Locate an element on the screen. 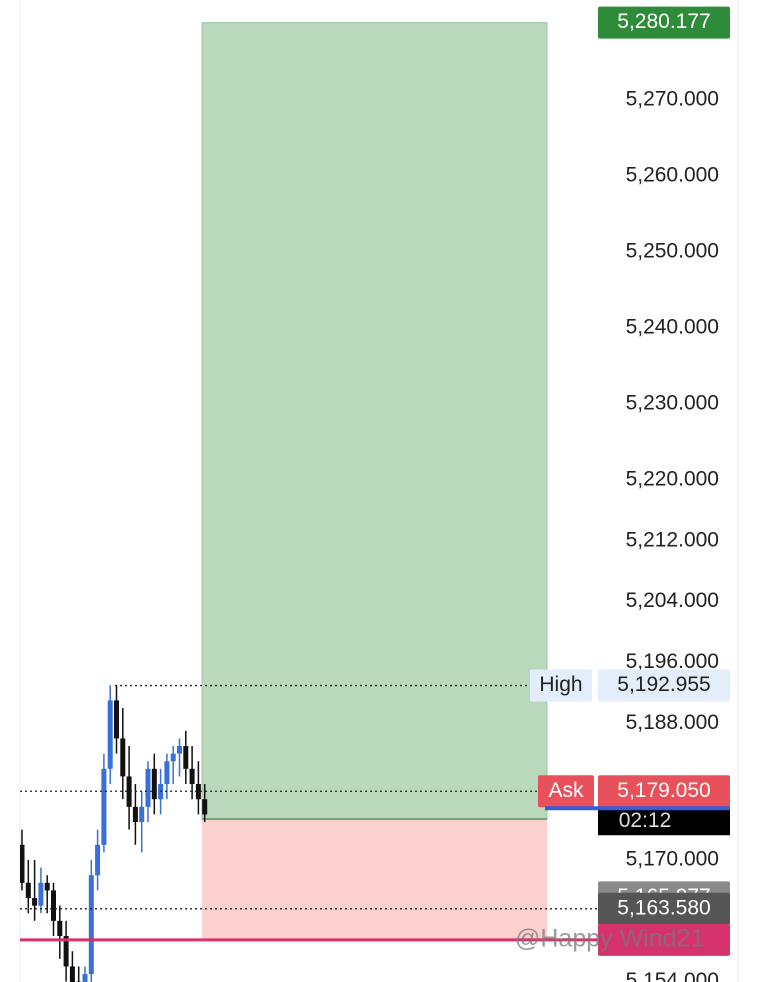 Image resolution: width=760 pixels, height=982 pixels. price-label-box is located at coordinates (664, 908).